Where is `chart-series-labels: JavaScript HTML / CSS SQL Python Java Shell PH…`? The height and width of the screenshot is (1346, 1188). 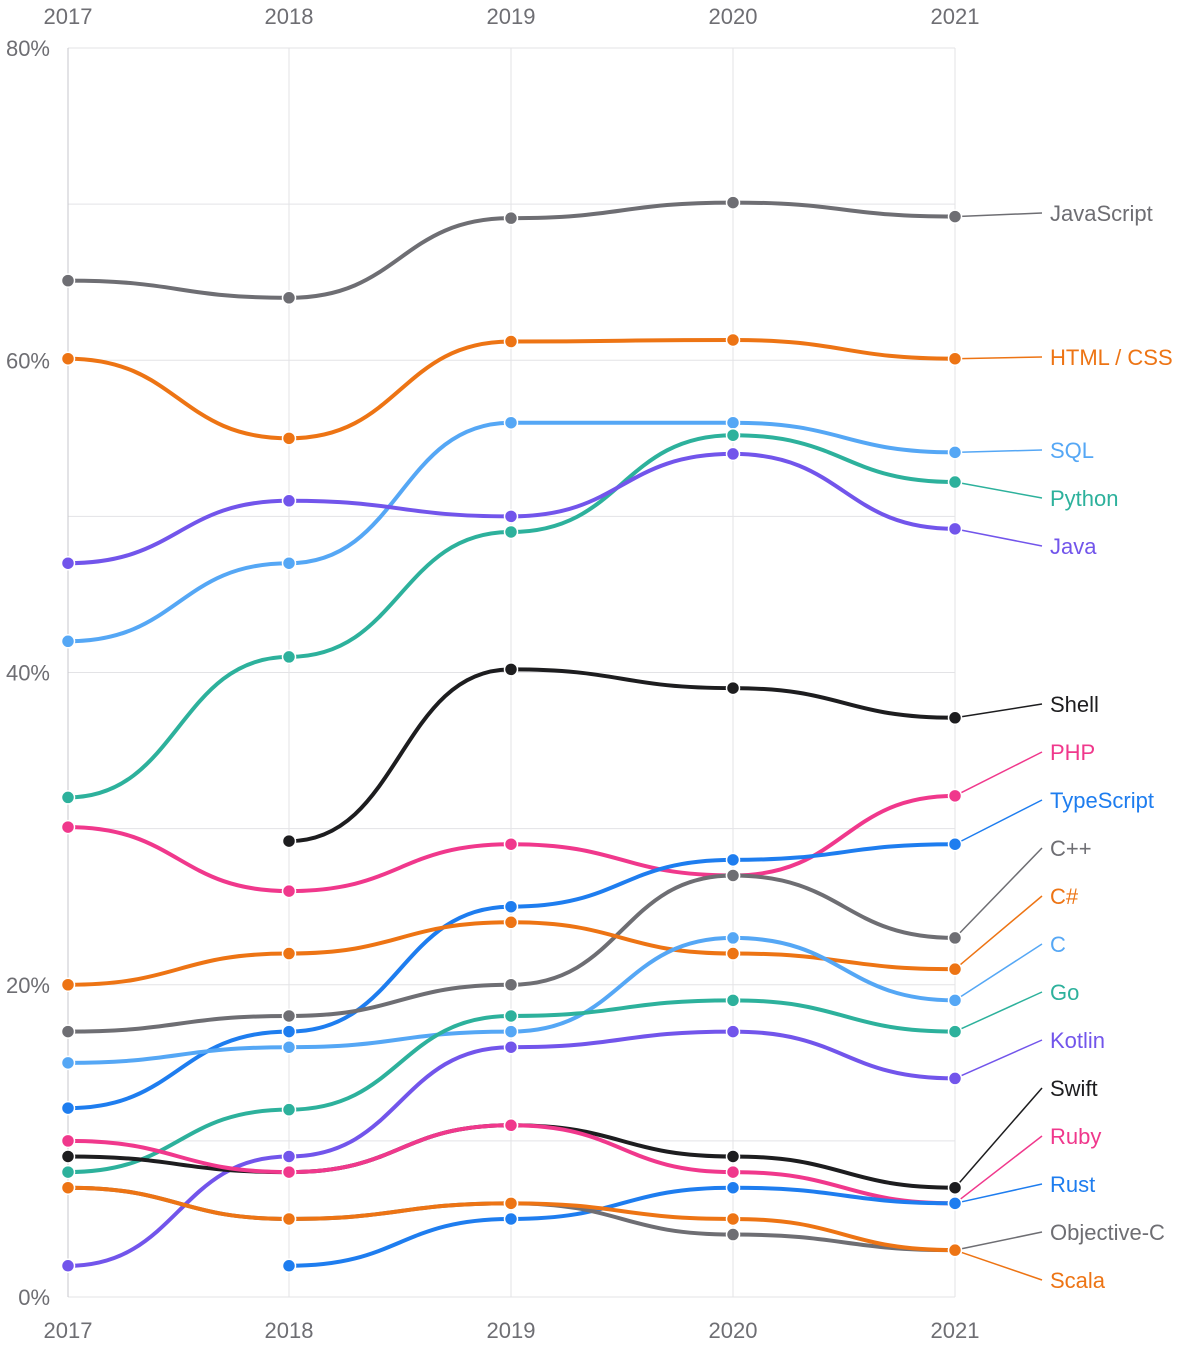
chart-series-labels: JavaScript HTML / CSS SQL Python Java Shell PH… is located at coordinates (1111, 747).